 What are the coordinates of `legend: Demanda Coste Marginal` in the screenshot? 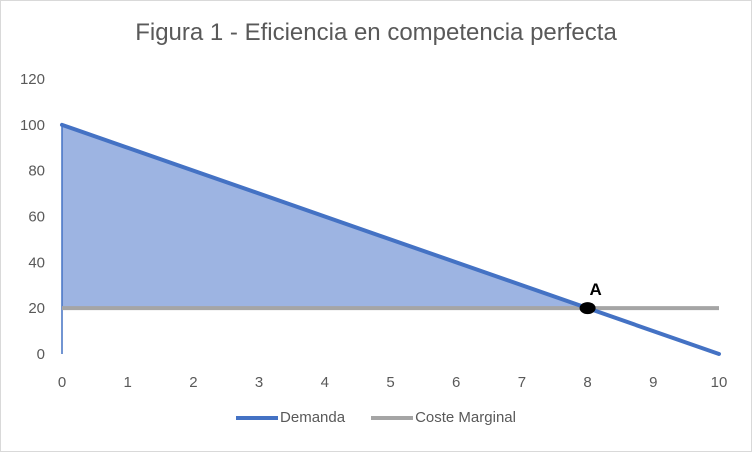 It's located at (376, 417).